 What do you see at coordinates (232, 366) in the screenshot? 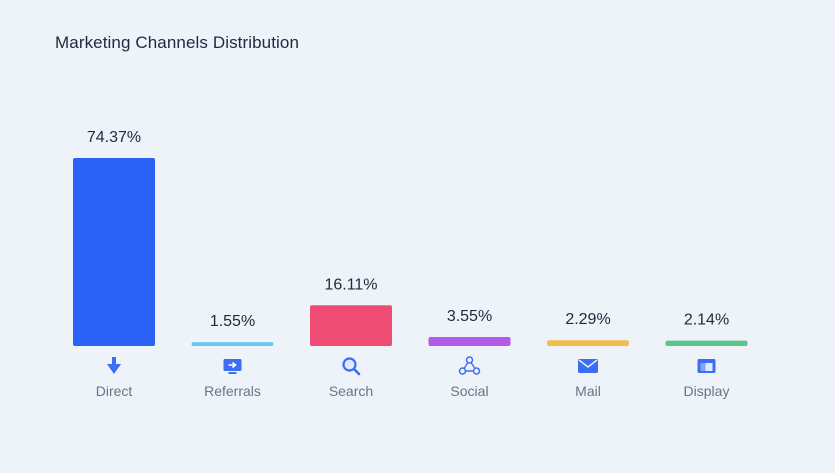
I see `monitor-share-icon` at bounding box center [232, 366].